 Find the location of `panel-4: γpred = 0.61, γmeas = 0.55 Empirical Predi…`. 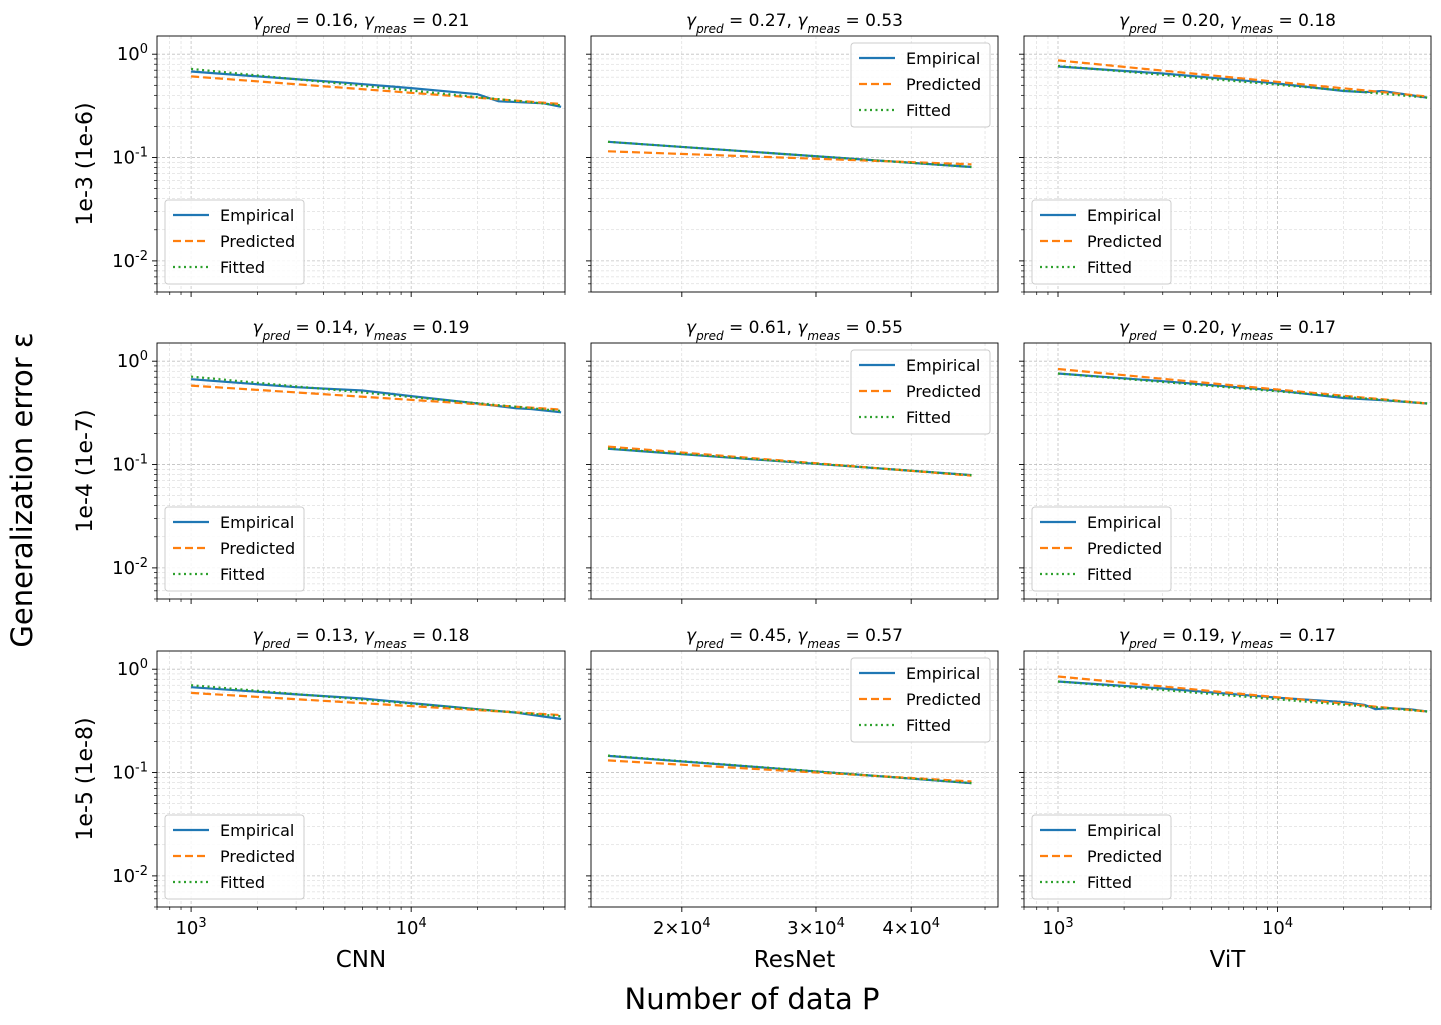

panel-4: γpred = 0.61, γmeas = 0.55 Empirical Predi… is located at coordinates (792, 461).